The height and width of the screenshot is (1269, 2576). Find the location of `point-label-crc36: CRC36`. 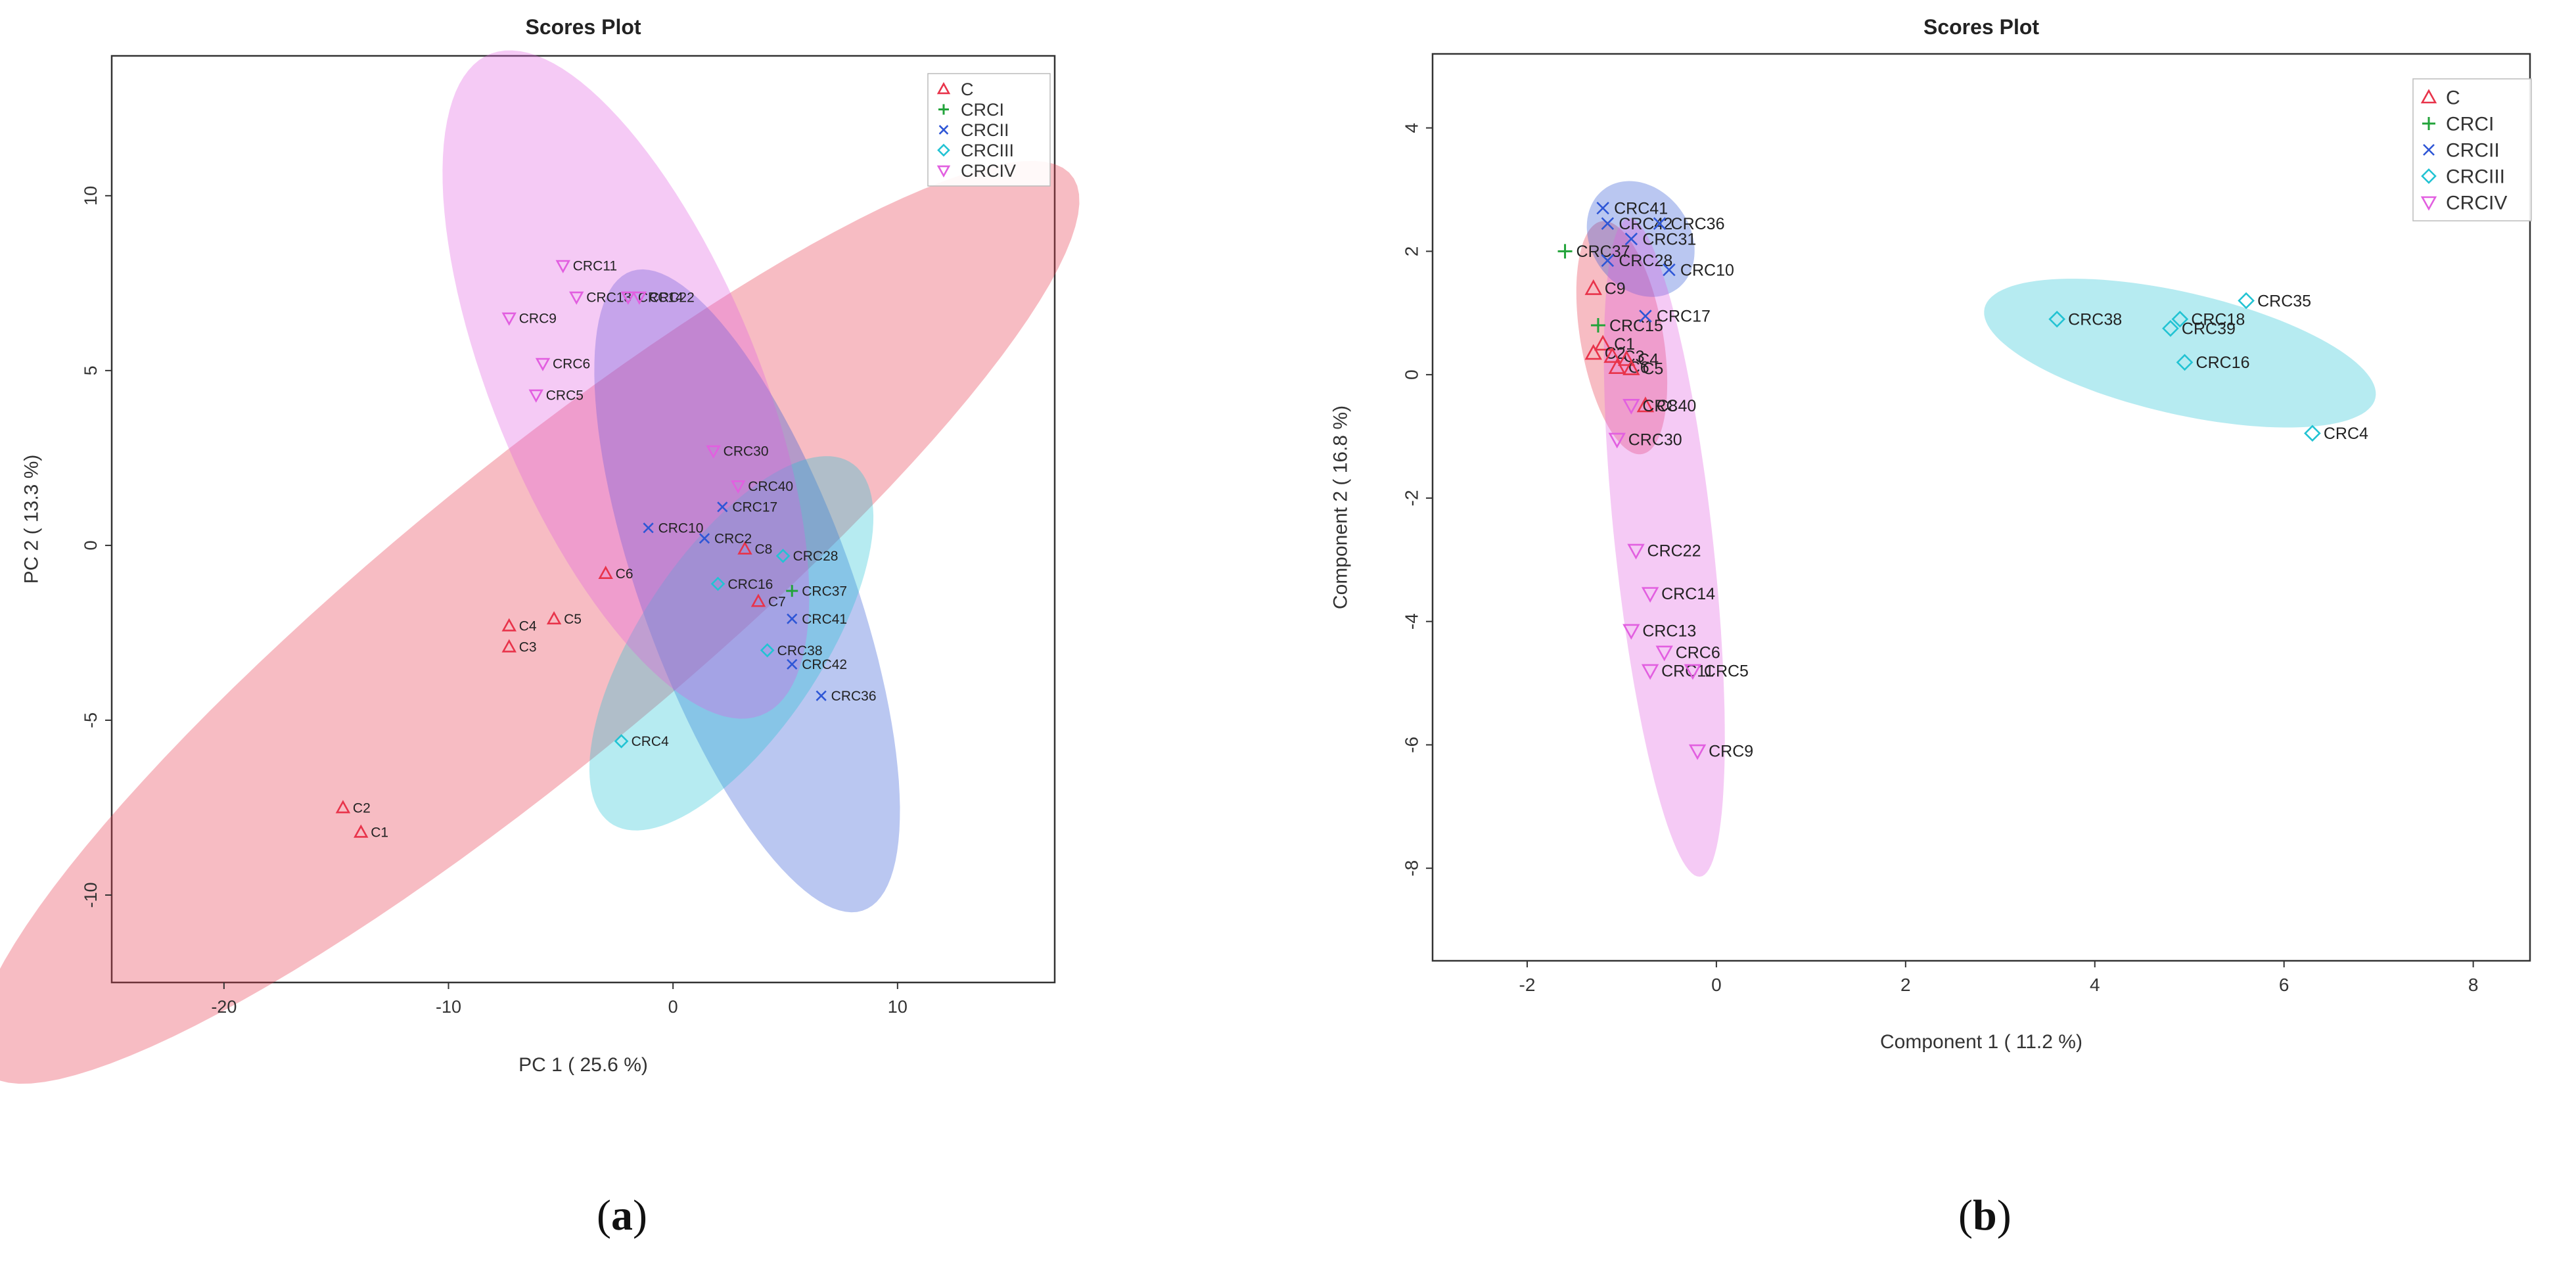

point-label-crc36: CRC36 is located at coordinates (854, 696).